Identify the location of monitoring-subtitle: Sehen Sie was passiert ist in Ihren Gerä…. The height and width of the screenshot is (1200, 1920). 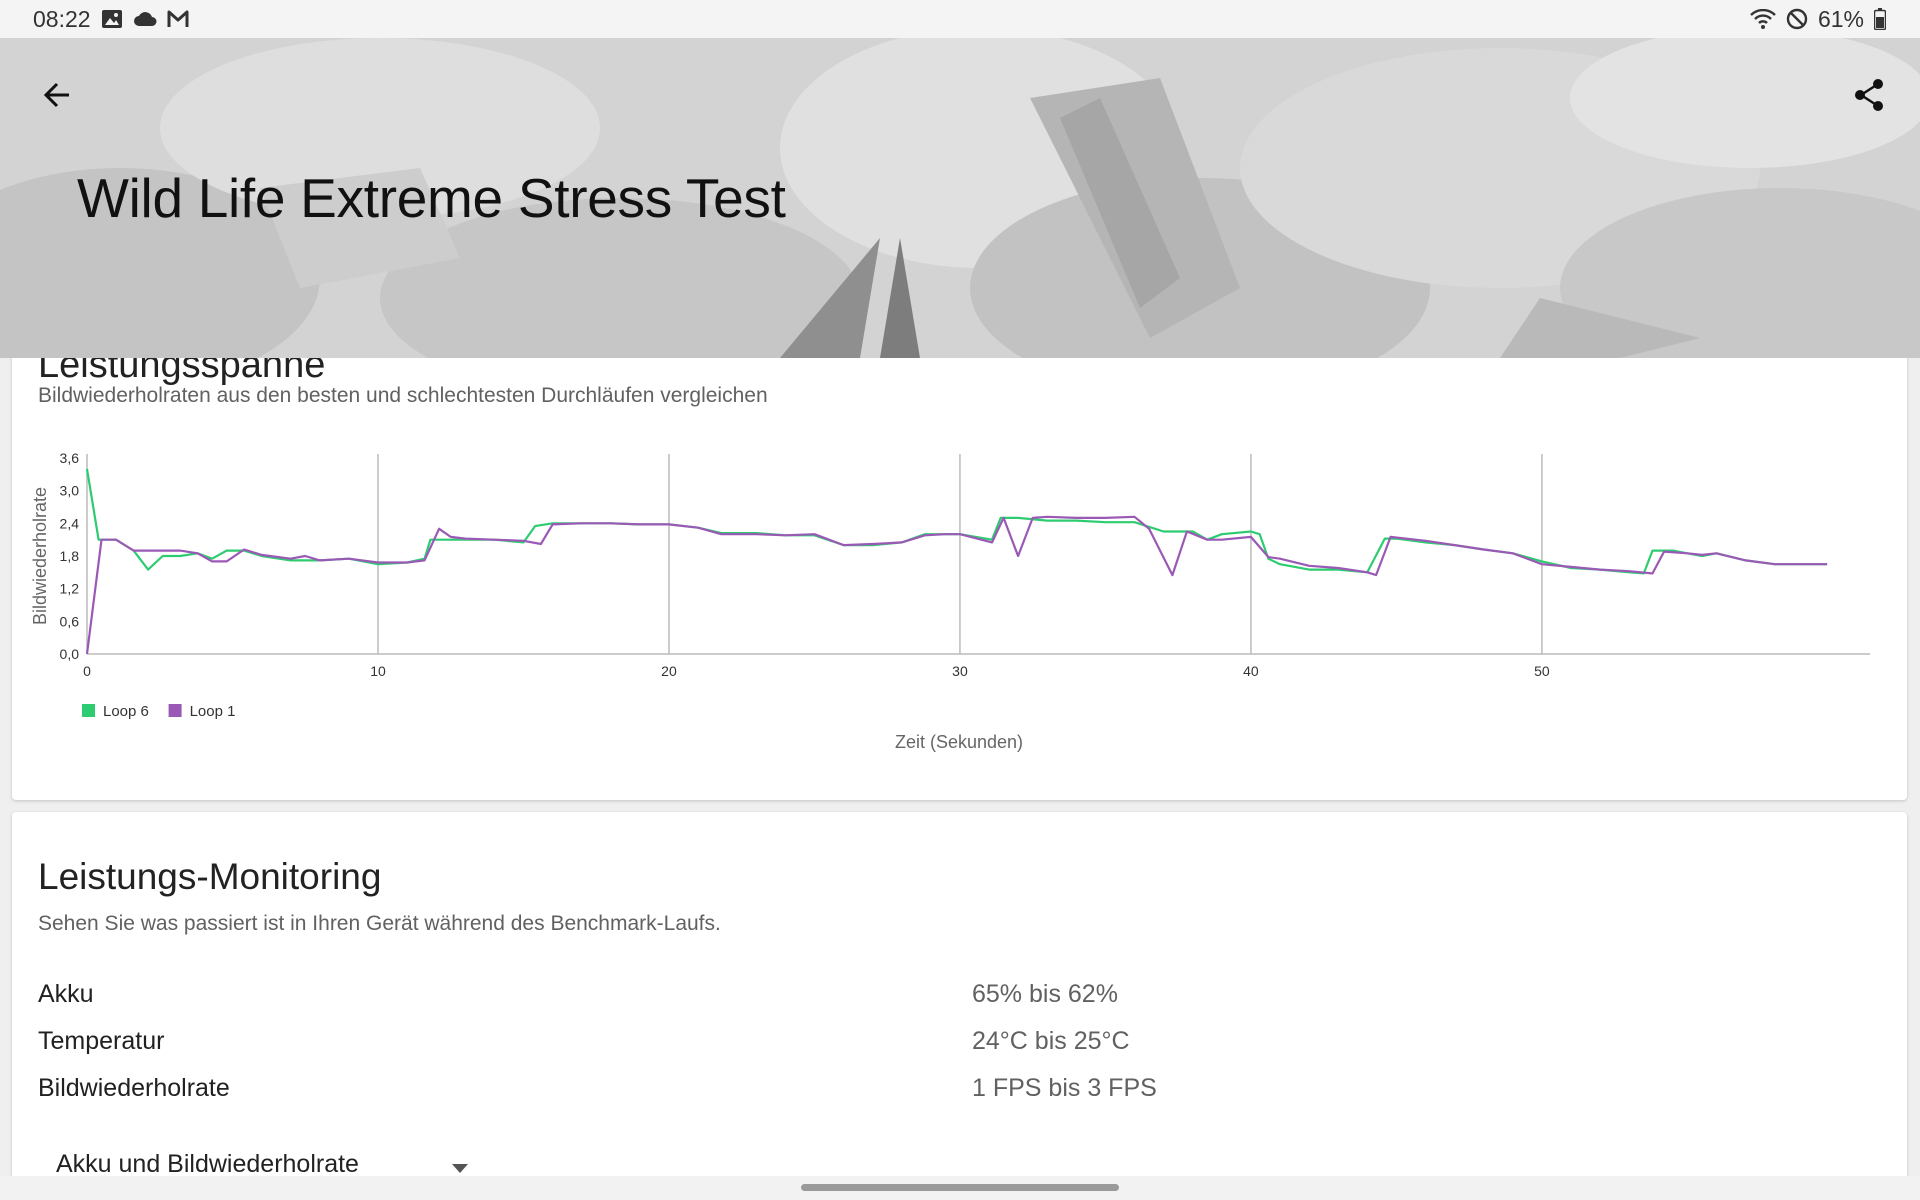
(379, 923).